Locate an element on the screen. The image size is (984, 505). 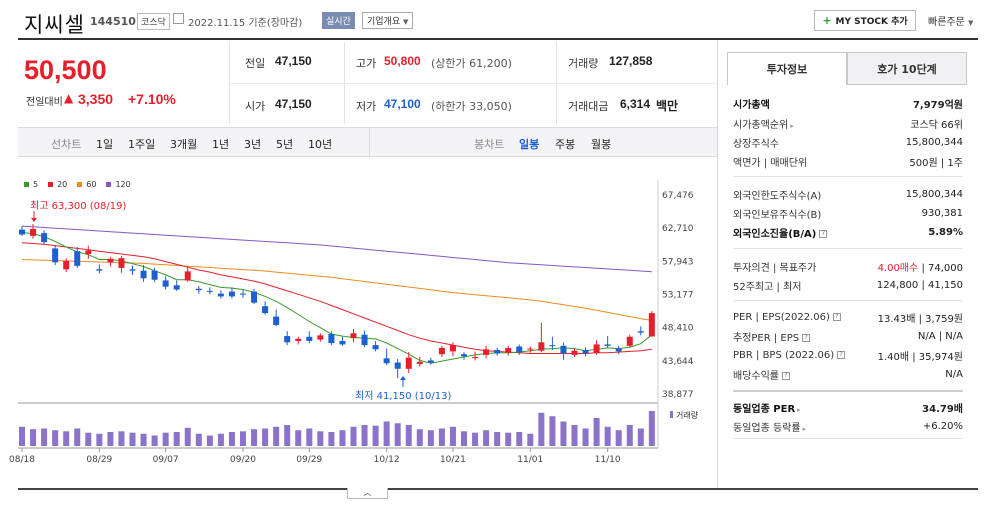
tab-1y: 1년 is located at coordinates (221, 144).